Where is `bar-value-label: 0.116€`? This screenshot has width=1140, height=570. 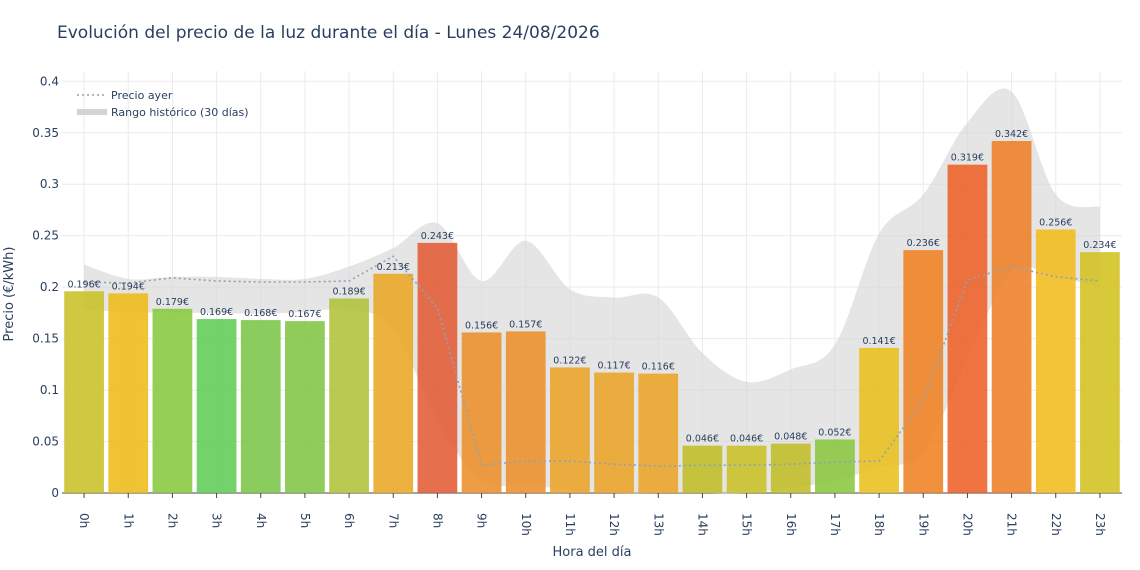 bar-value-label: 0.116€ is located at coordinates (658, 367).